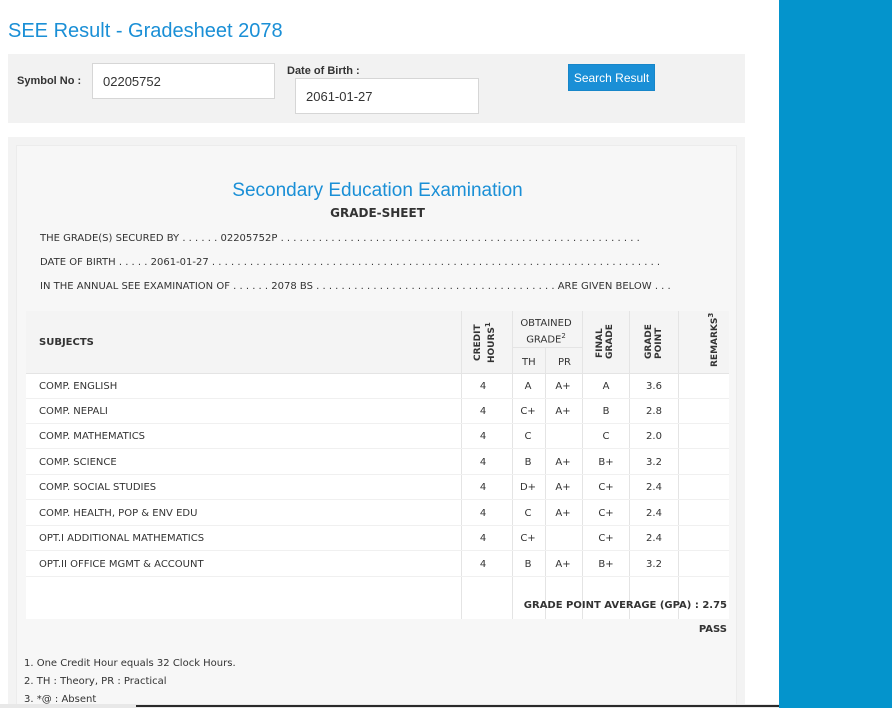  I want to click on gpa-summary: GRADE POINT AVERAGE (GPA) : 2.75, so click(625, 605).